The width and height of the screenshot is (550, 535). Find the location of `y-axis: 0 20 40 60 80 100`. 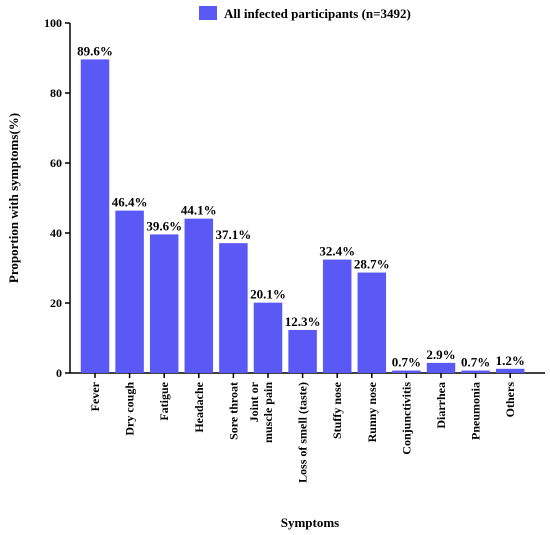

y-axis: 0 20 40 60 80 100 is located at coordinates (57, 198).